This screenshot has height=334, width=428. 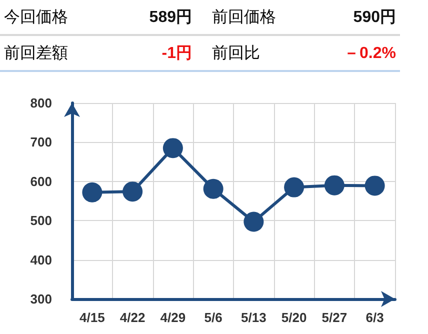 I want to click on text: 今回価格, so click(x=36, y=18).